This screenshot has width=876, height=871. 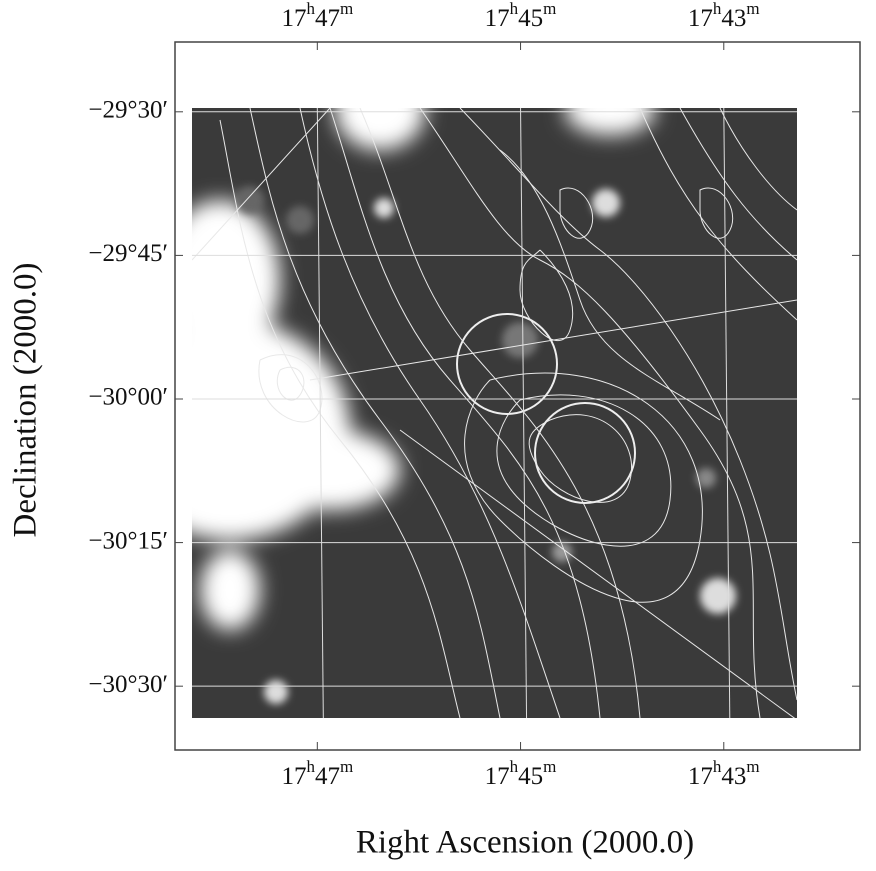 What do you see at coordinates (525, 843) in the screenshot?
I see `x-axis-label: Right Ascension (2000.0)` at bounding box center [525, 843].